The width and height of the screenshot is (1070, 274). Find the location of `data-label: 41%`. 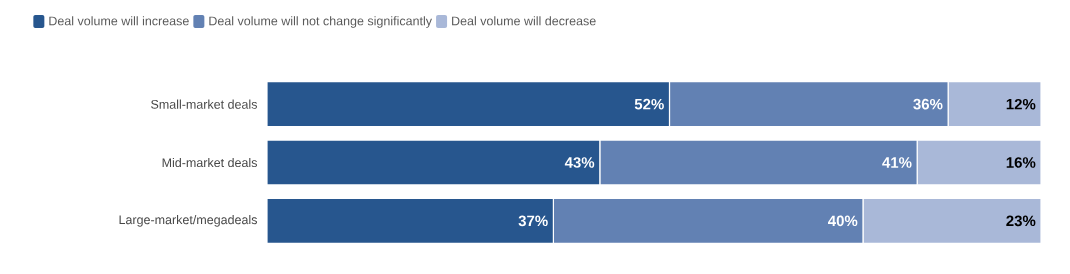

data-label: 41% is located at coordinates (897, 162).